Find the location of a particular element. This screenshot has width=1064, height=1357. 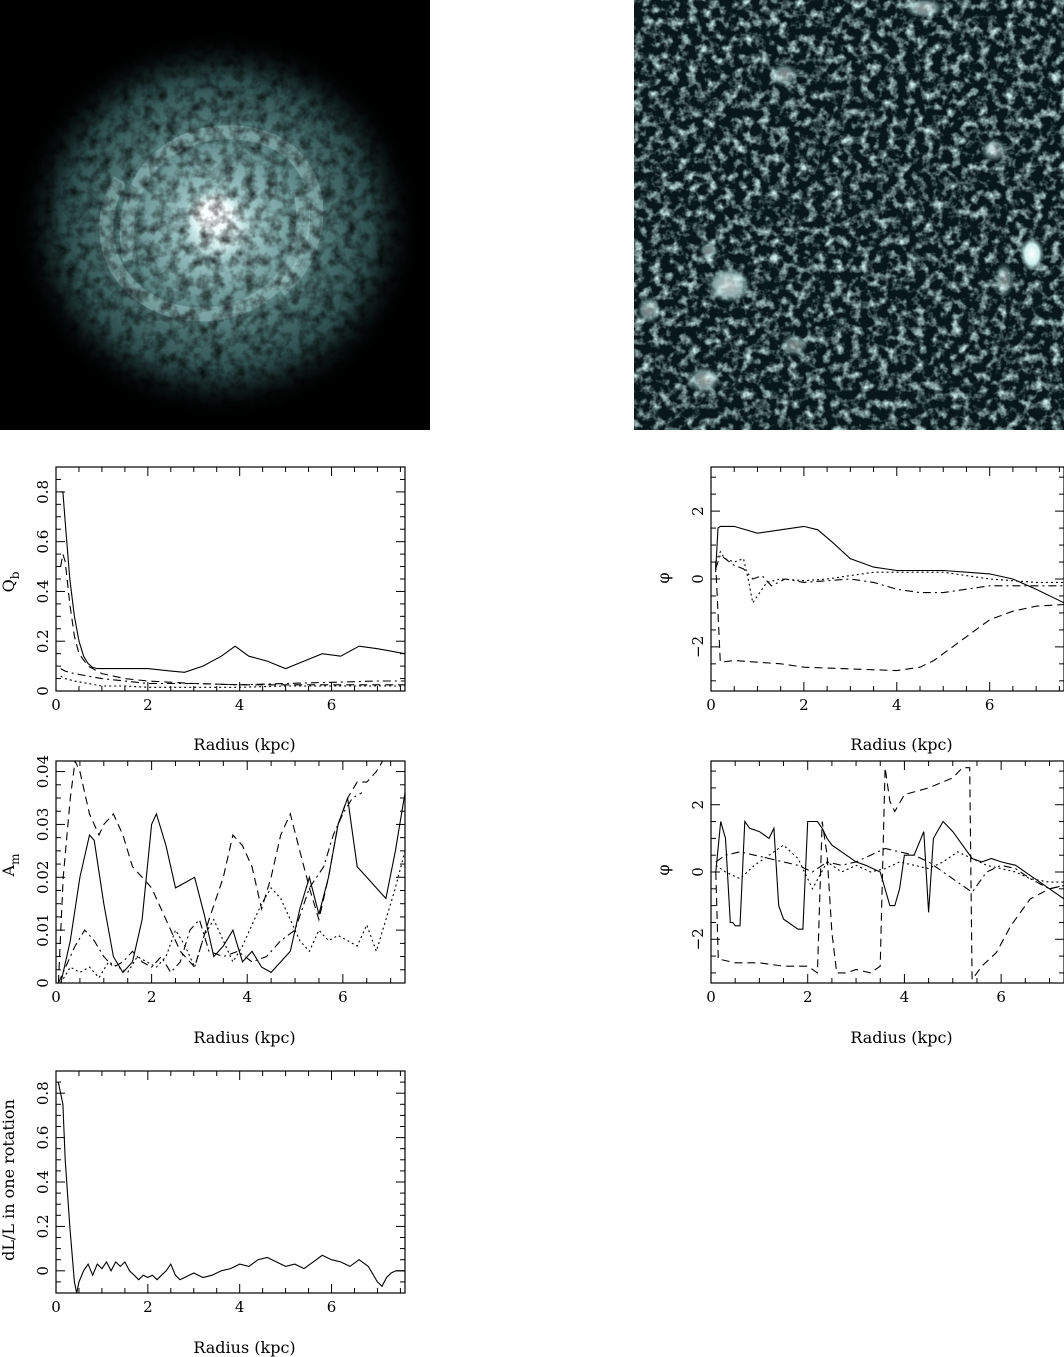

y-tick-label: 0.03 is located at coordinates (43, 824).